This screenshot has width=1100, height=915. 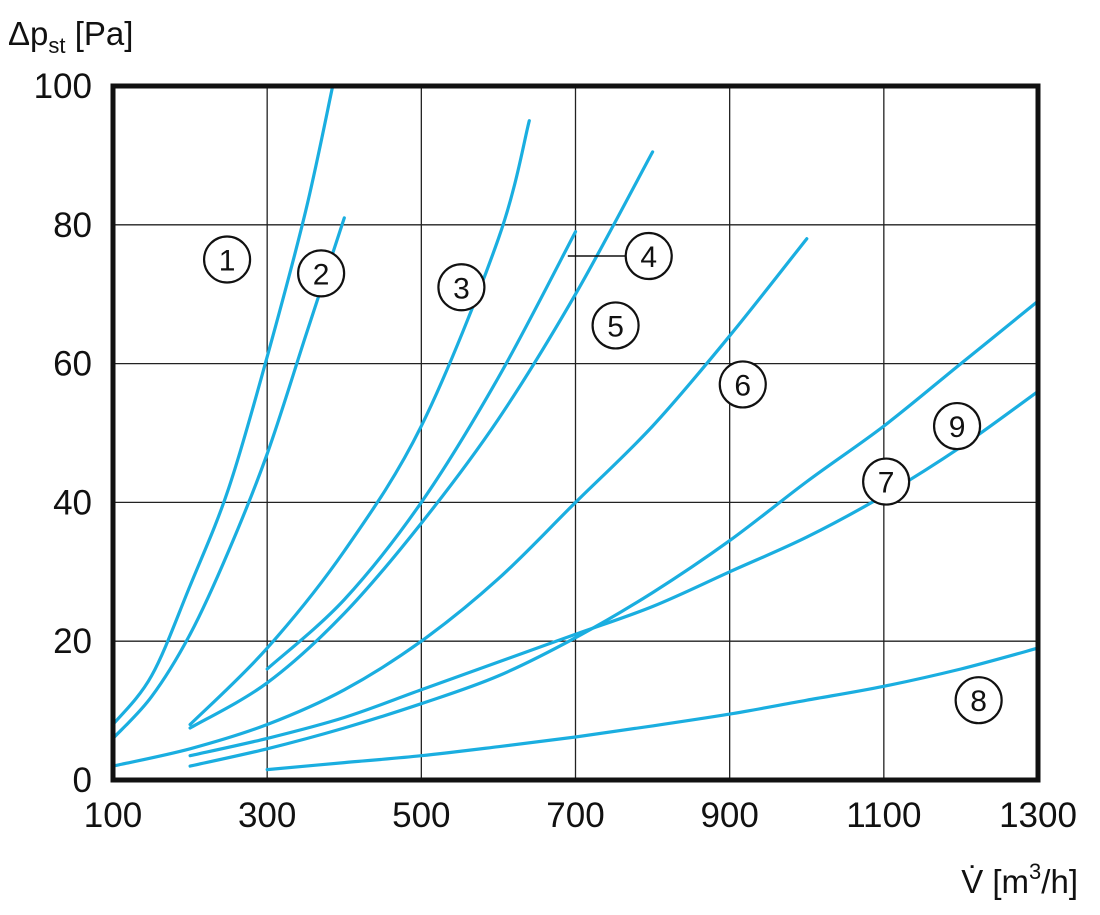 I want to click on curve-label-text: 5, so click(x=615, y=326).